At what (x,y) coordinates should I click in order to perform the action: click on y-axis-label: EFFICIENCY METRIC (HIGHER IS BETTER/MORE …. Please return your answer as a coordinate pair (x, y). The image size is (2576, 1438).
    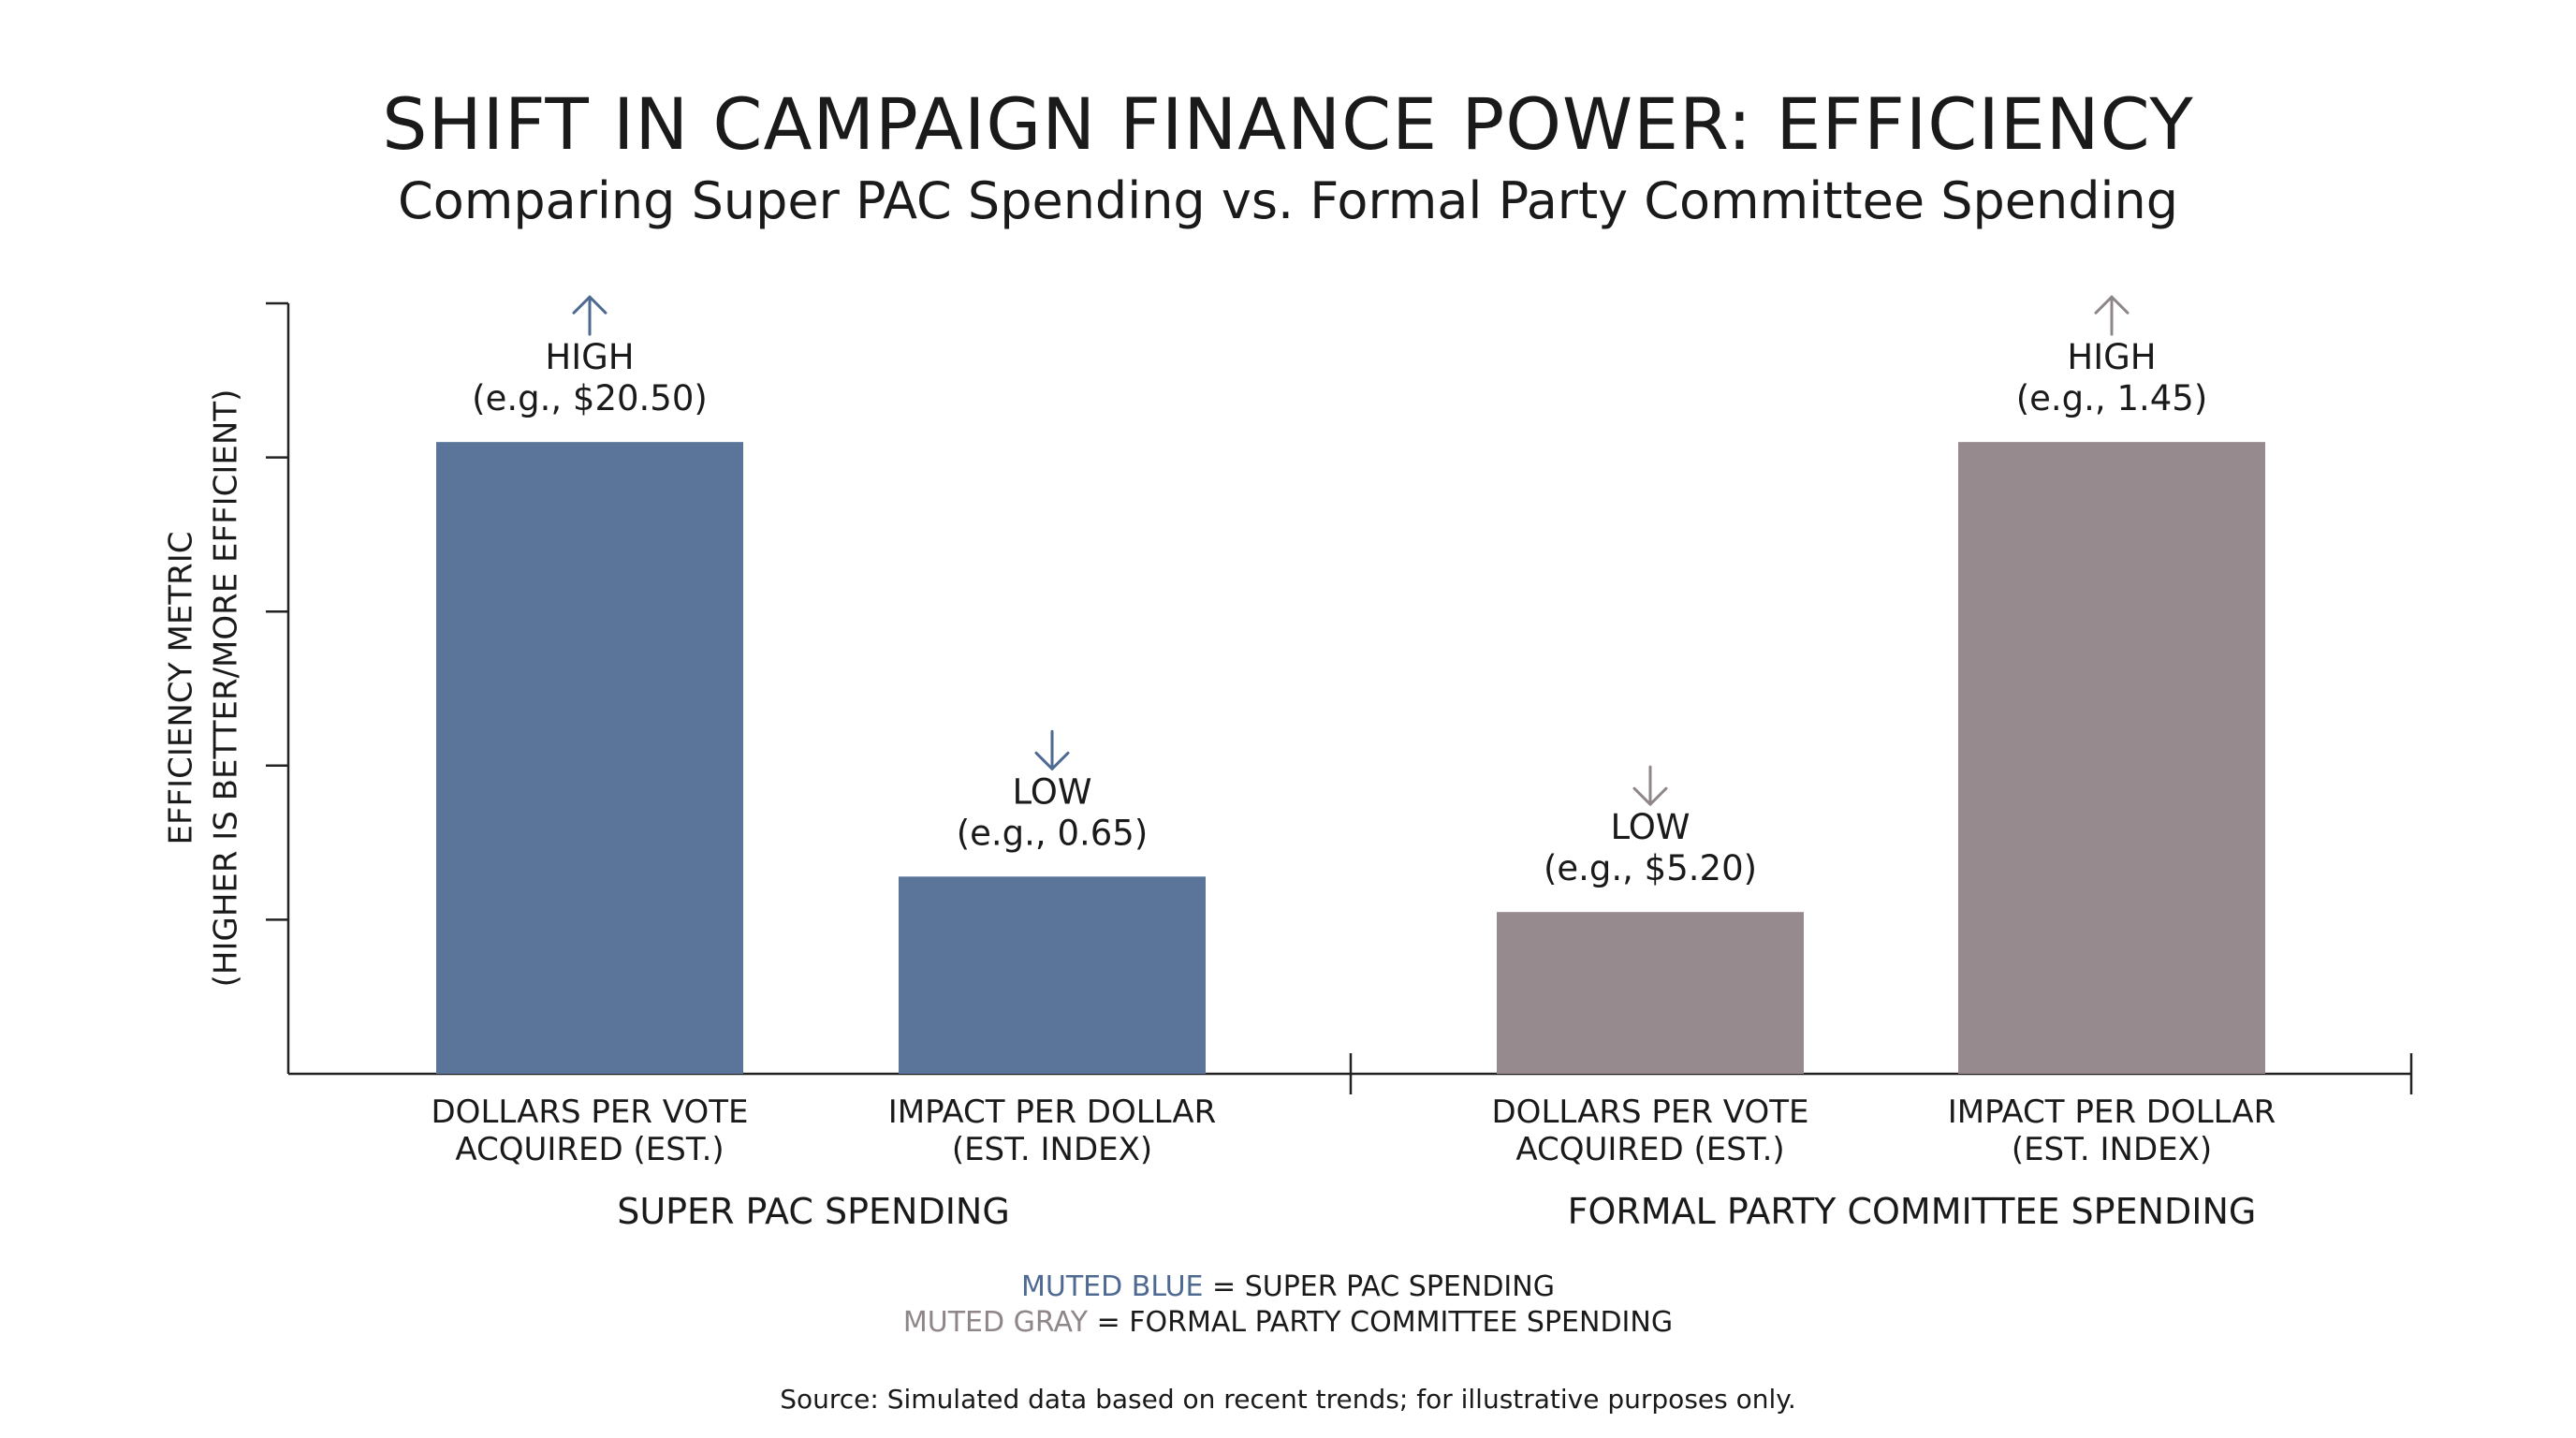
    Looking at the image, I should click on (204, 688).